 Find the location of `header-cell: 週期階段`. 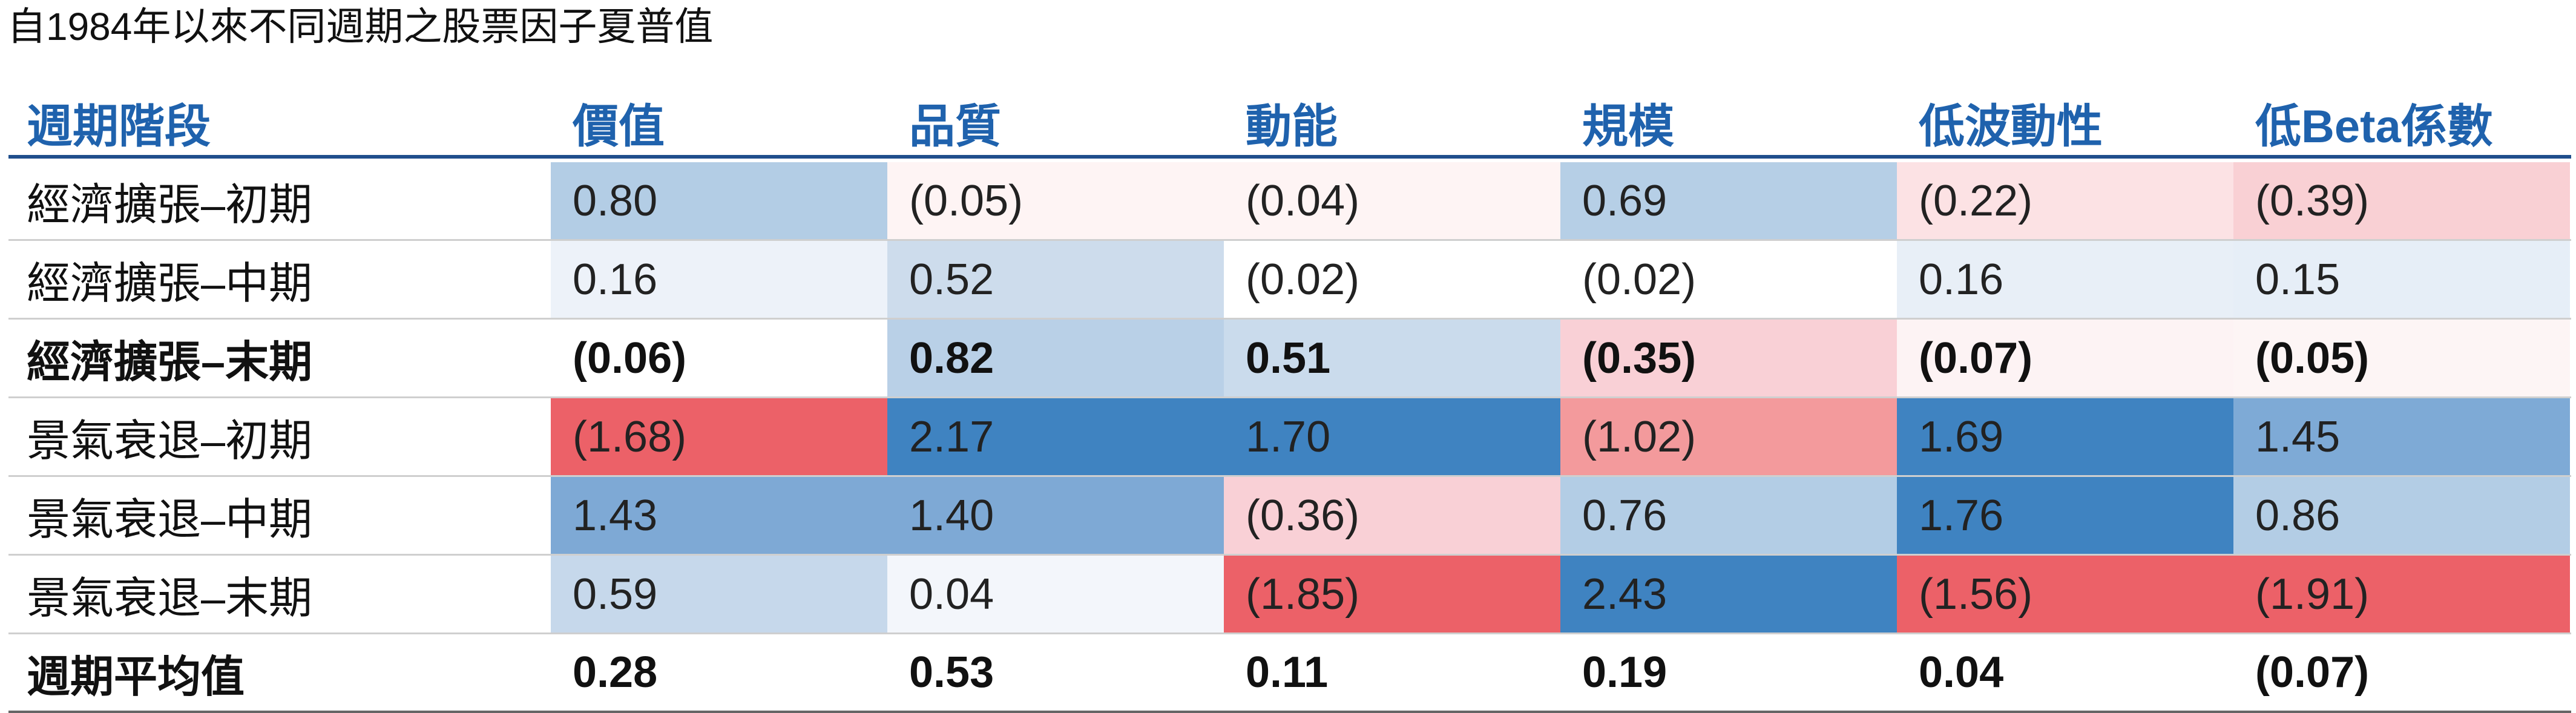

header-cell: 週期階段 is located at coordinates (119, 127).